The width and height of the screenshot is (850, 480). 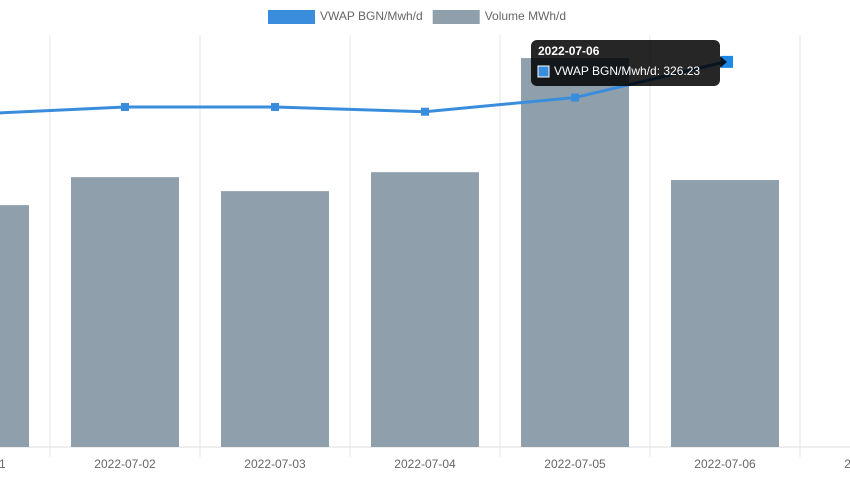 What do you see at coordinates (371, 16) in the screenshot?
I see `legend-label: VWAP BGN/Mwh/d` at bounding box center [371, 16].